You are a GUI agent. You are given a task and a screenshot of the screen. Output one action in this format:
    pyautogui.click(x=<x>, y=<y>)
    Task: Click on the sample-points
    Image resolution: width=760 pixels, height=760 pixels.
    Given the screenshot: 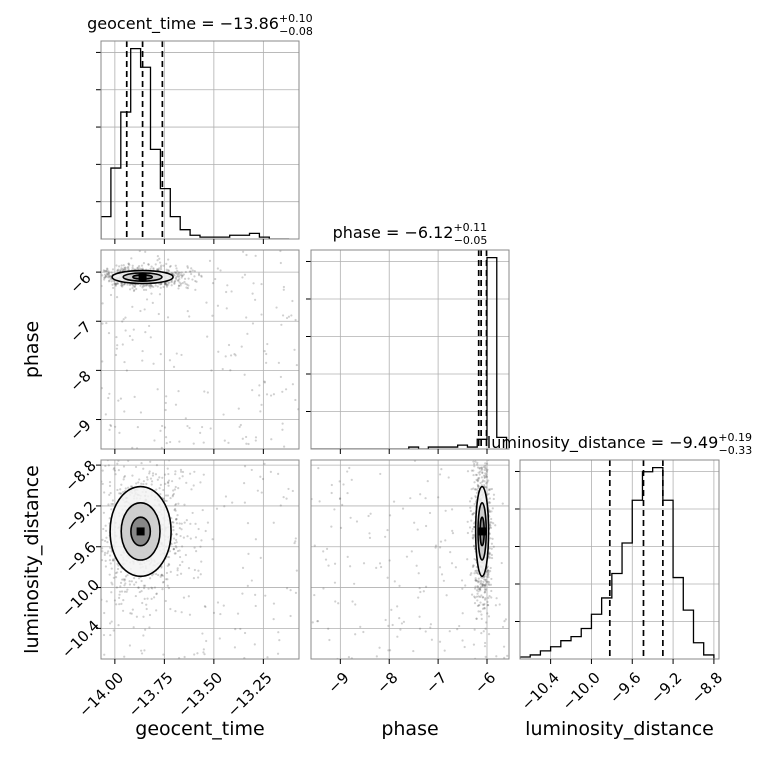 What is the action you would take?
    pyautogui.click(x=198, y=349)
    